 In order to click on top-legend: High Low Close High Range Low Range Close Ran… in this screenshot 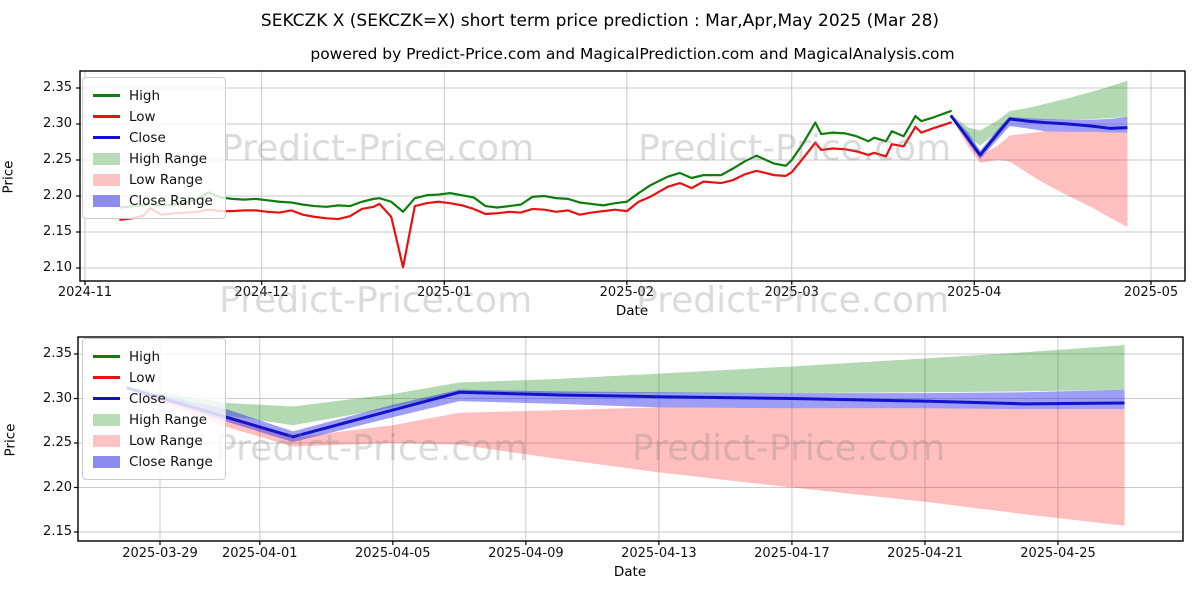, I will do `click(154, 148)`.